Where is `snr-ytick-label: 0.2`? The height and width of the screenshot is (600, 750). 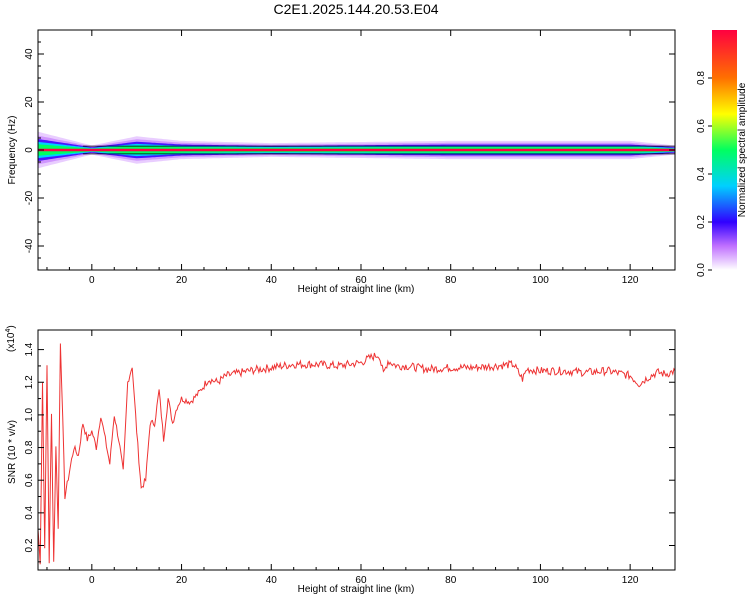 snr-ytick-label: 0.2 is located at coordinates (29, 545).